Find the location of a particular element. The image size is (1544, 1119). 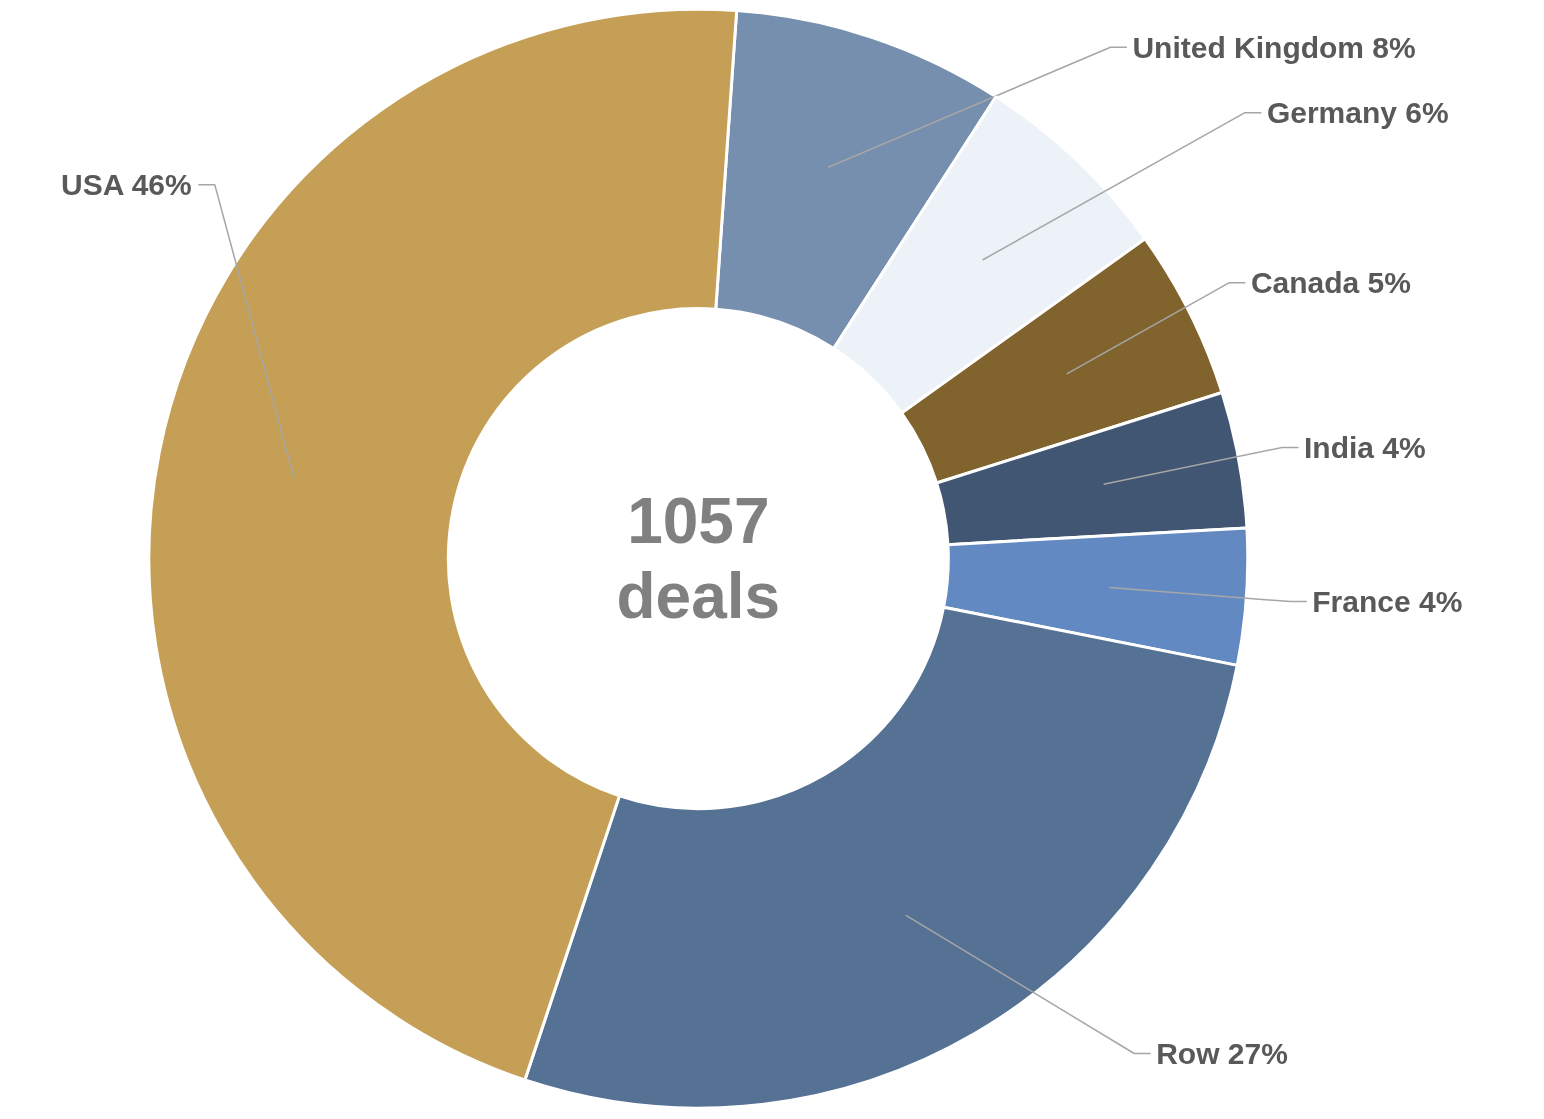

text: 1057 deals is located at coordinates (698, 558).